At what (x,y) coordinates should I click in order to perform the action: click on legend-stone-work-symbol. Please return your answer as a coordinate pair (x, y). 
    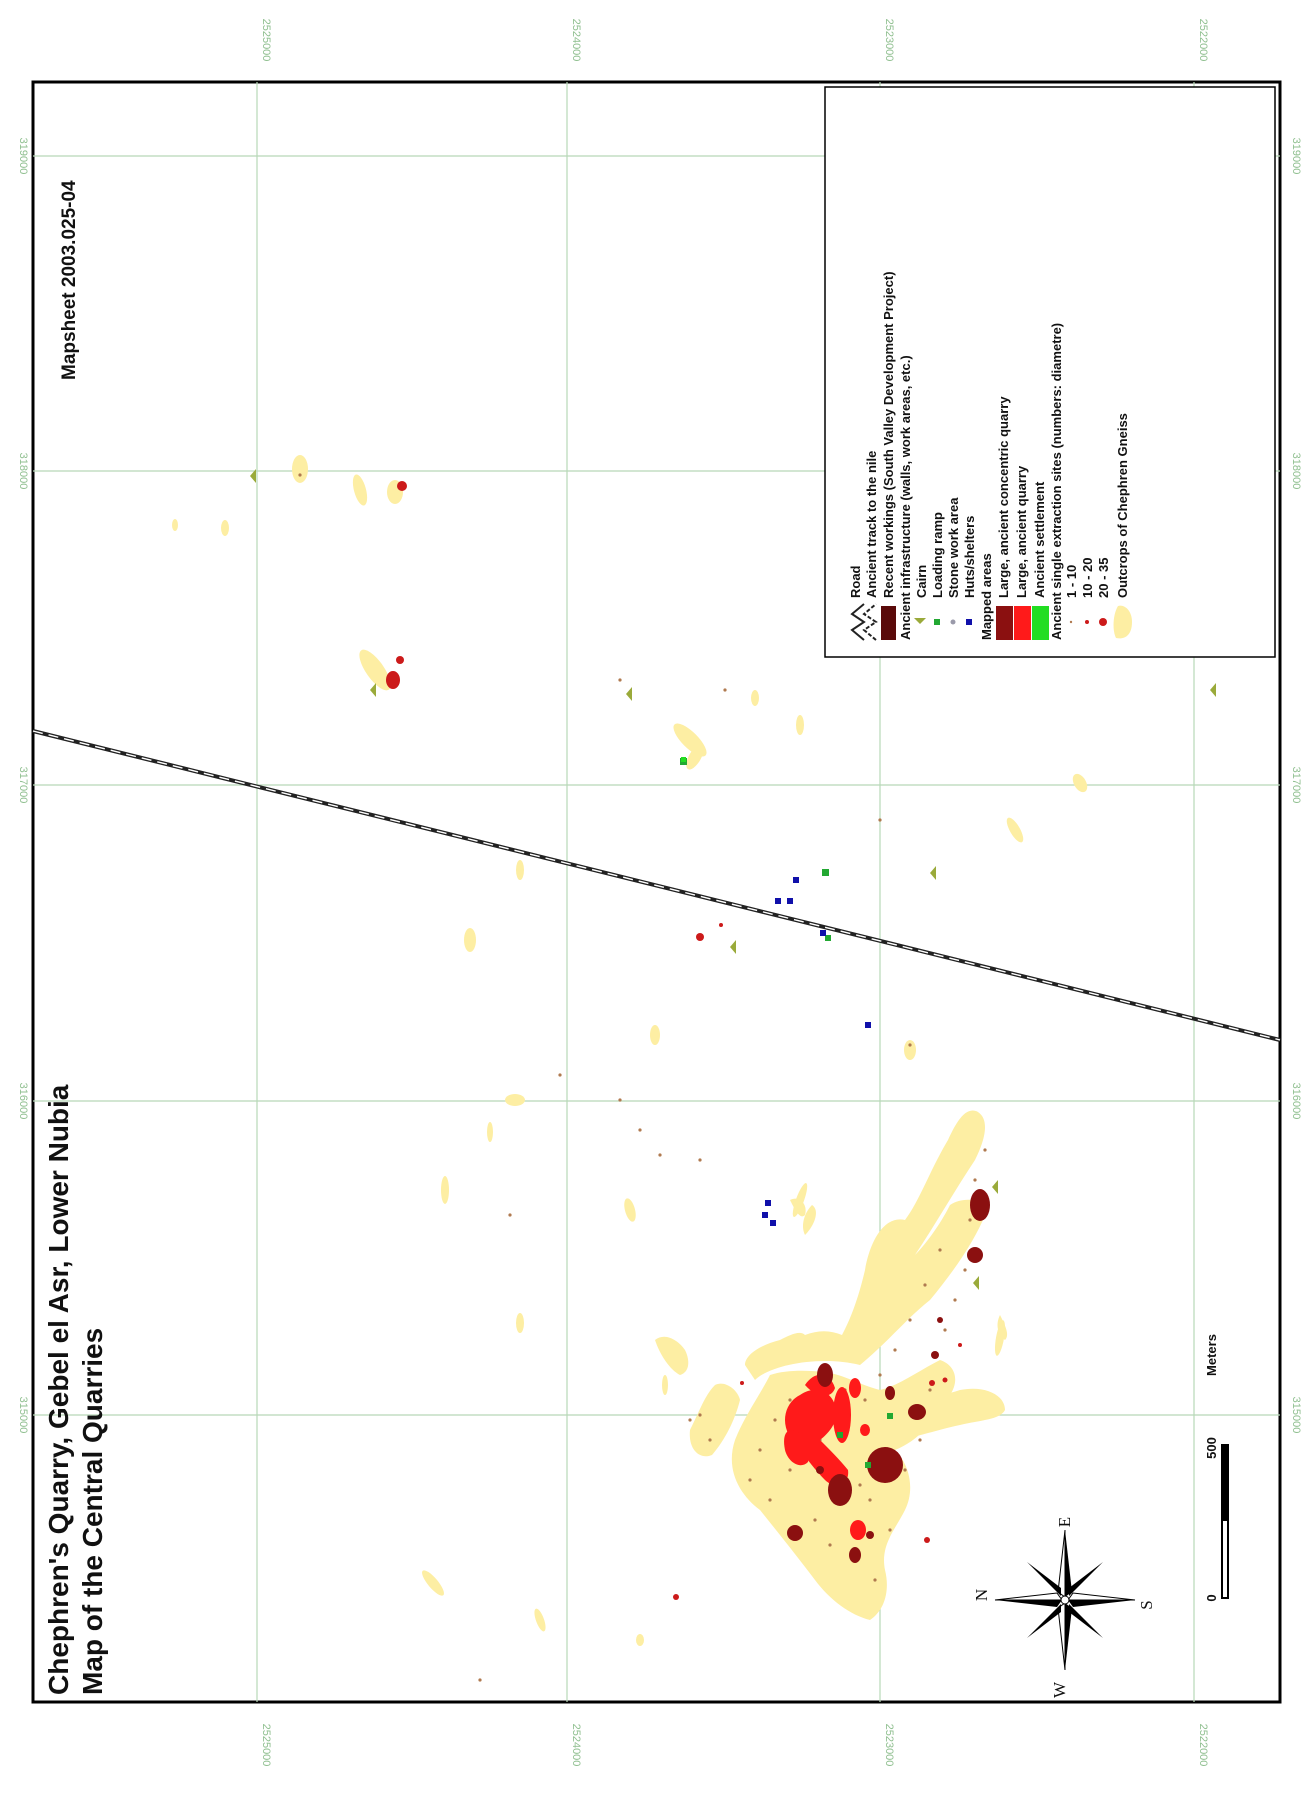
    Looking at the image, I should click on (953, 622).